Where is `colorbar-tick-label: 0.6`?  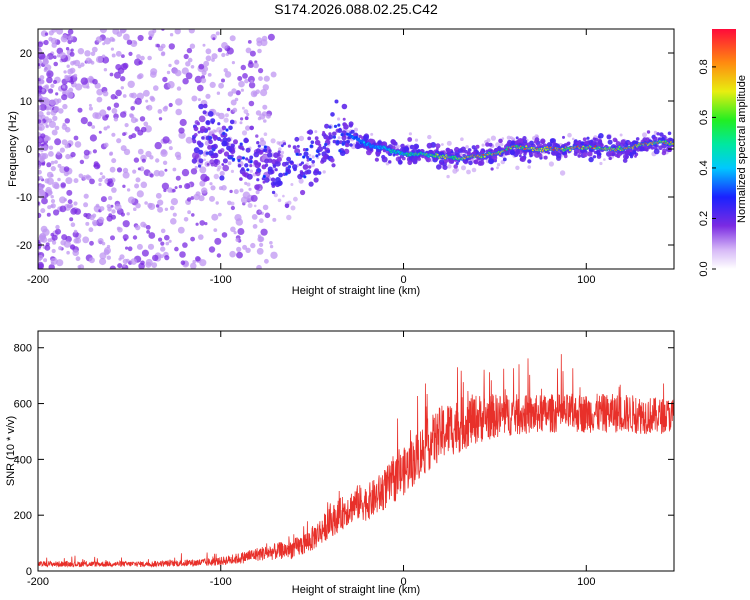
colorbar-tick-label: 0.6 is located at coordinates (704, 117).